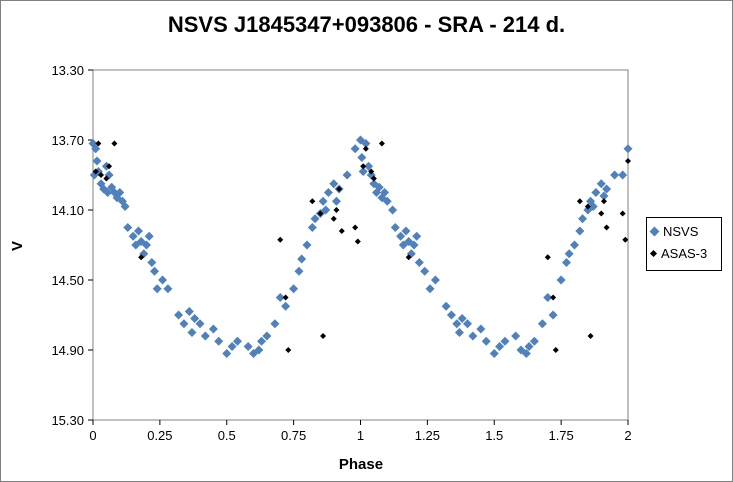  Describe the element at coordinates (92, 435) in the screenshot. I see `x-tick-label: 0` at that location.